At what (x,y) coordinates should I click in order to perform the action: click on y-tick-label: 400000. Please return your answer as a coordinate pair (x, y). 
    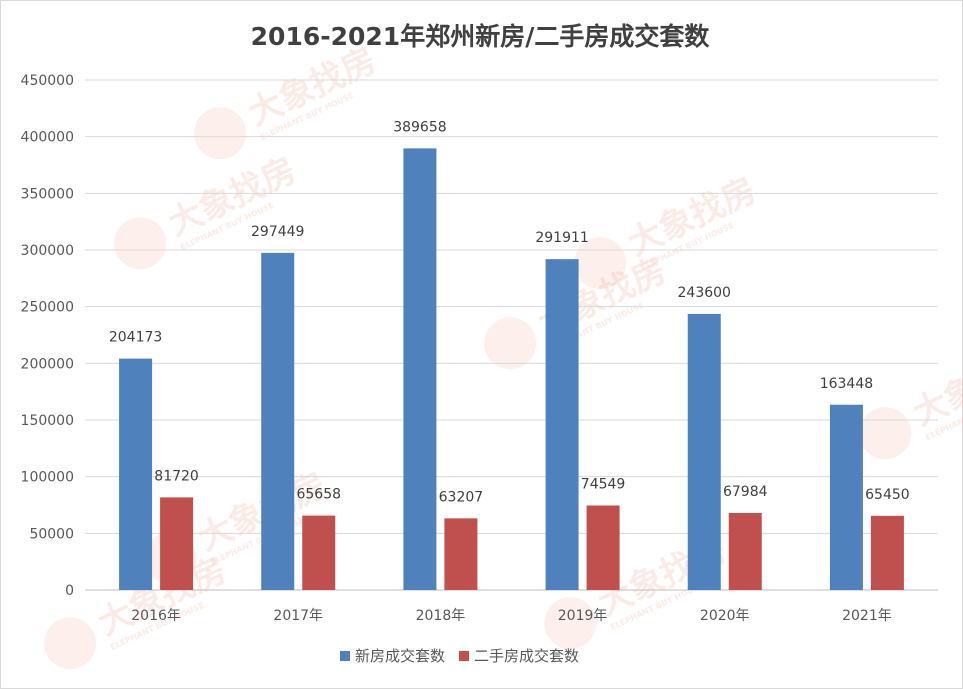
    Looking at the image, I should click on (47, 138).